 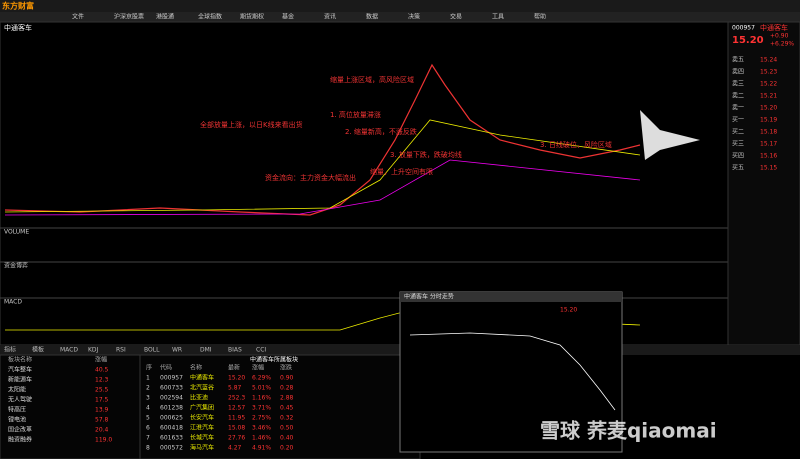 What do you see at coordinates (152, 350) in the screenshot?
I see `tab: BOLL` at bounding box center [152, 350].